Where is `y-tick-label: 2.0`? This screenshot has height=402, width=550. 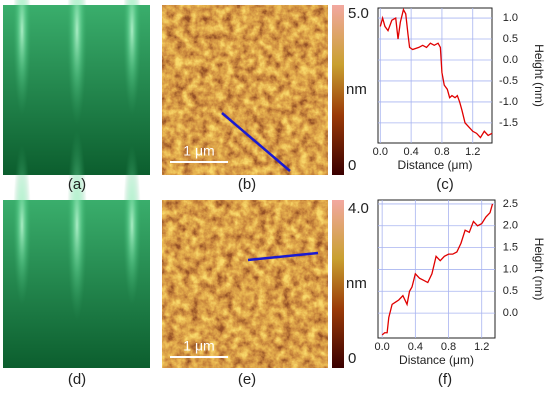
y-tick-label: 2.0 is located at coordinates (510, 226).